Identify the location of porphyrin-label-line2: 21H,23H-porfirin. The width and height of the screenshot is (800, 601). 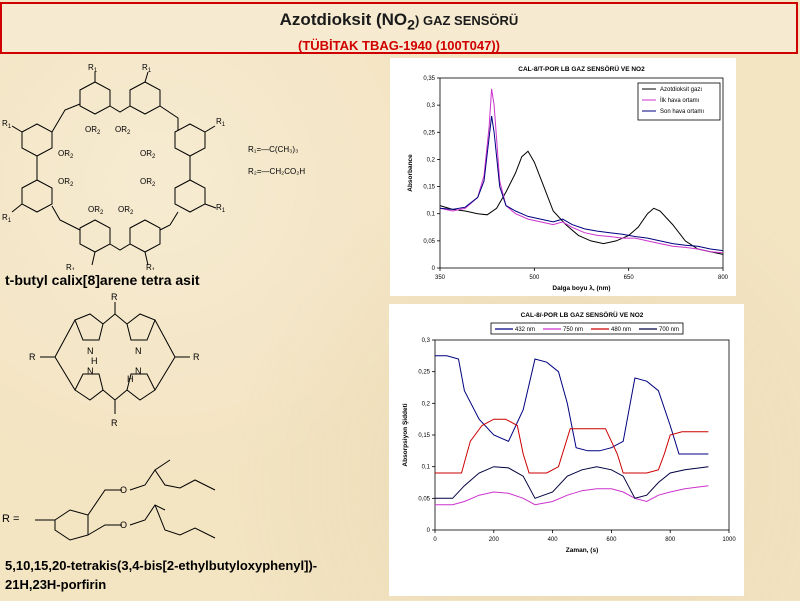
(56, 584).